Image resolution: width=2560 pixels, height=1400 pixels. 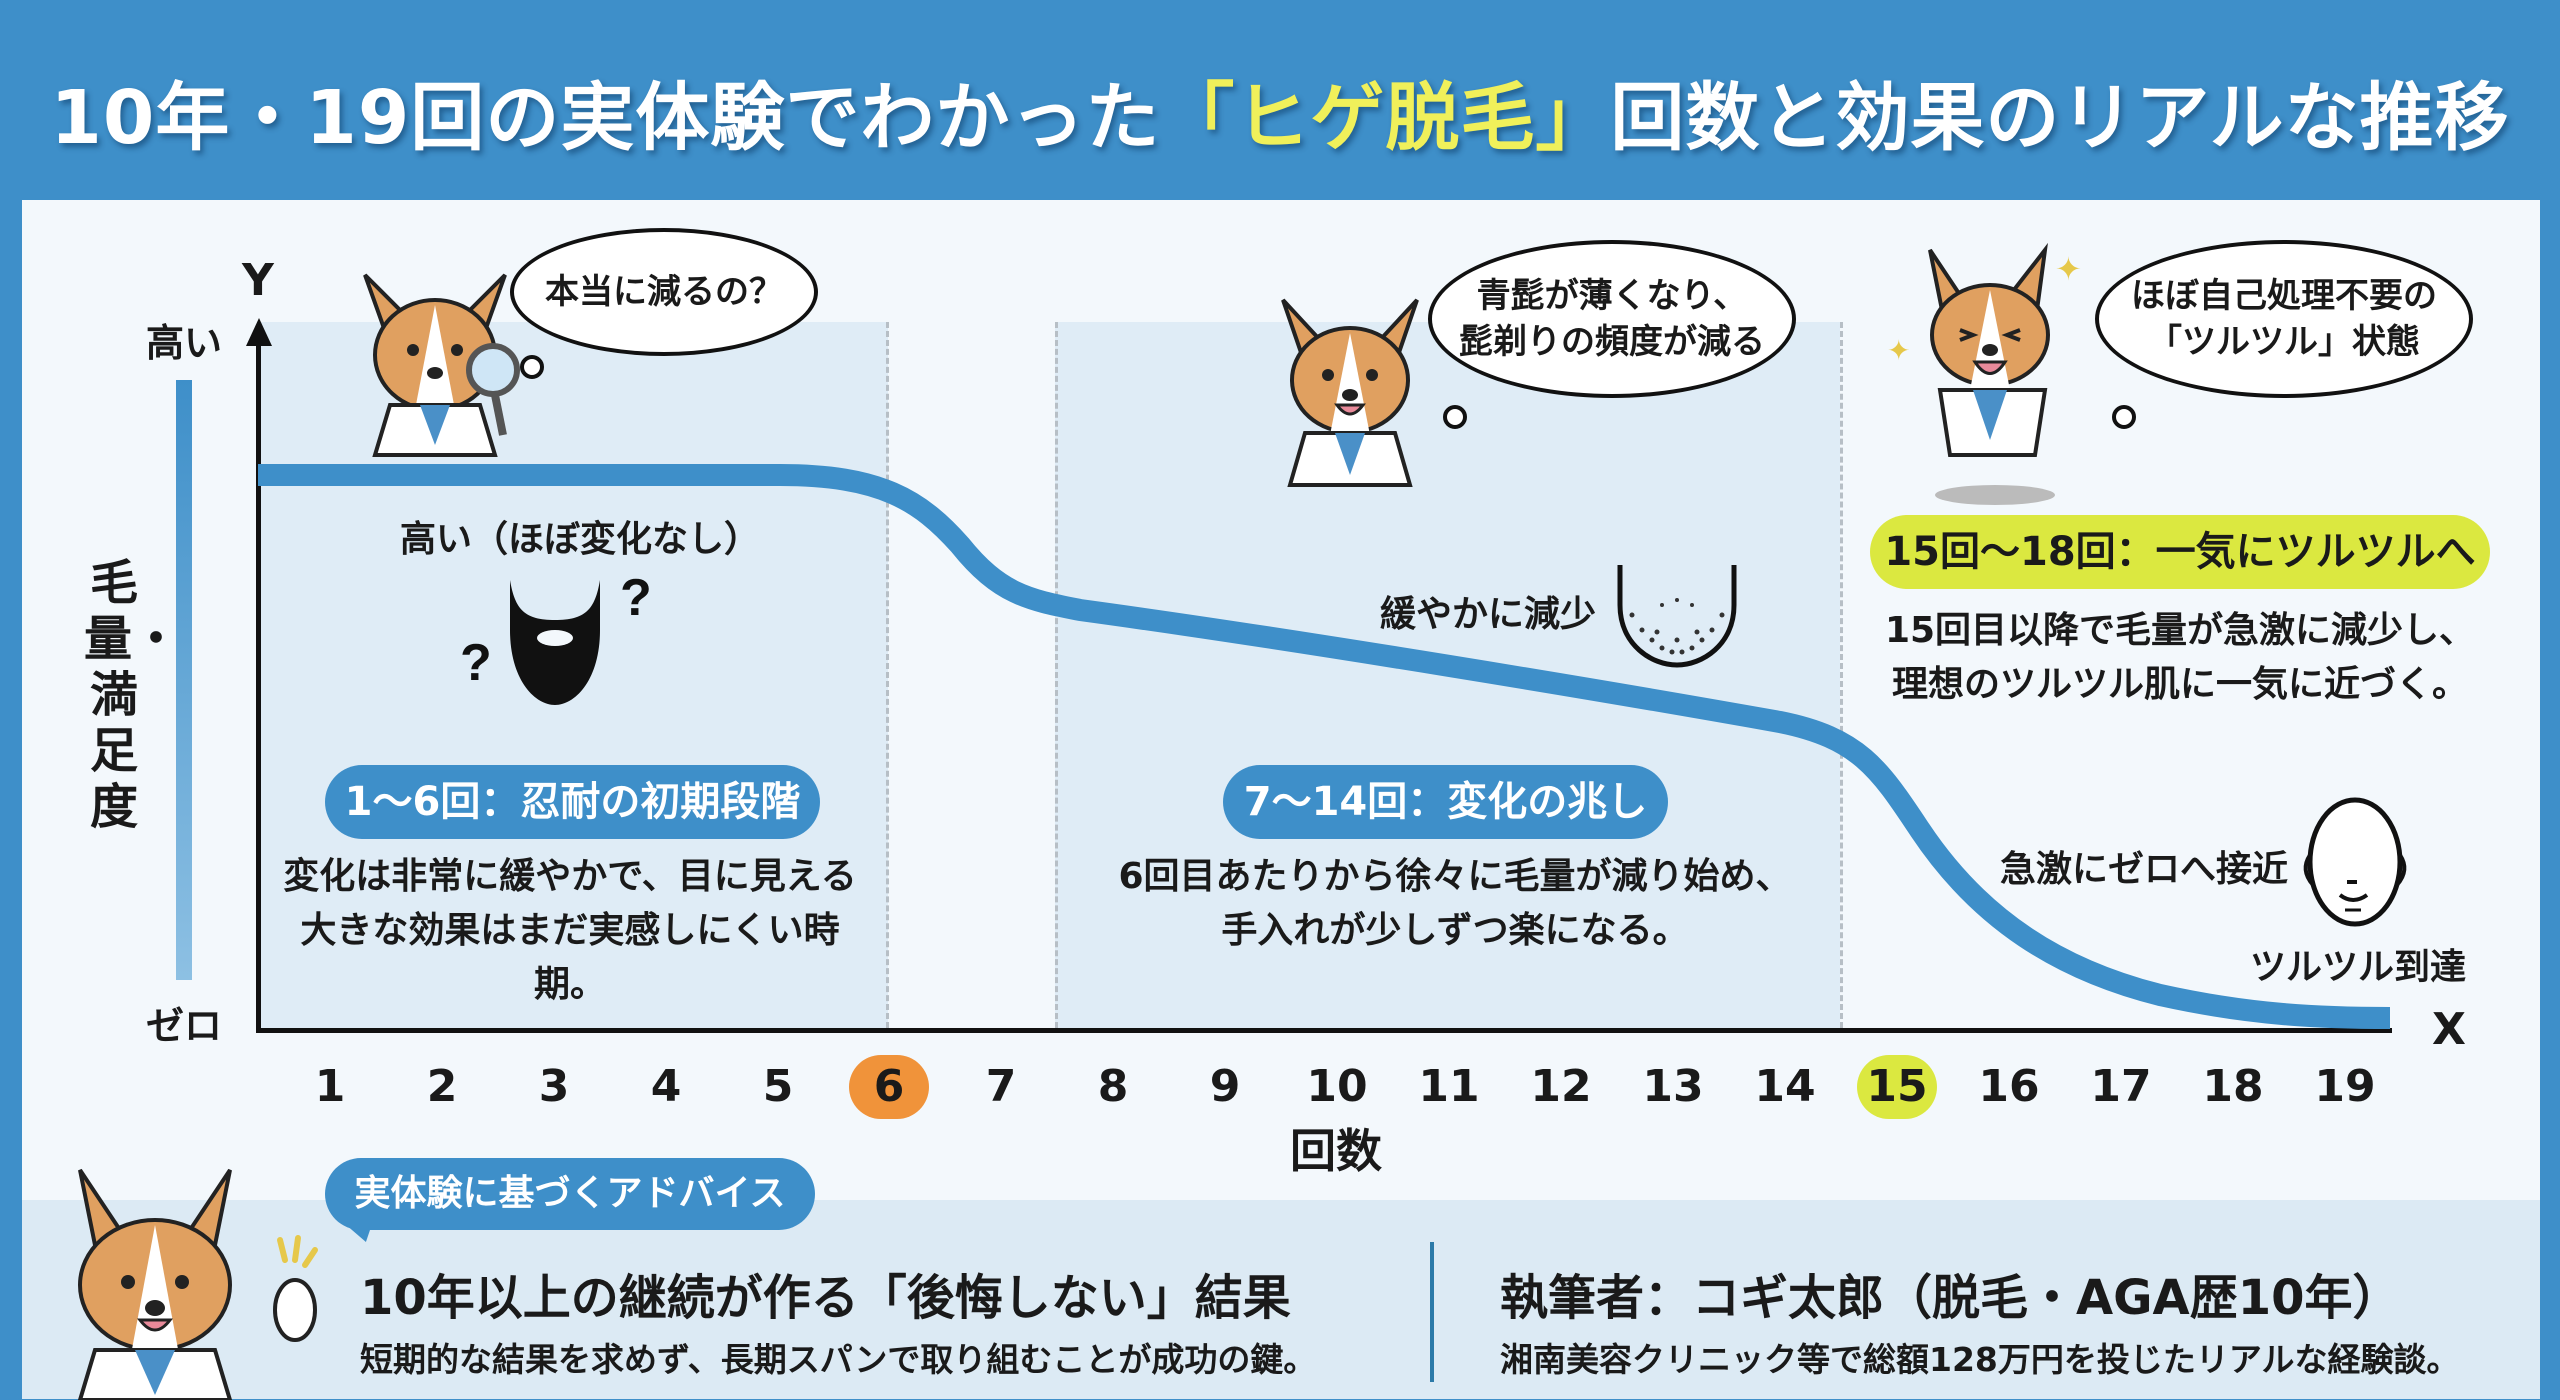 What do you see at coordinates (184, 343) in the screenshot?
I see `y-tick-high: 高い` at bounding box center [184, 343].